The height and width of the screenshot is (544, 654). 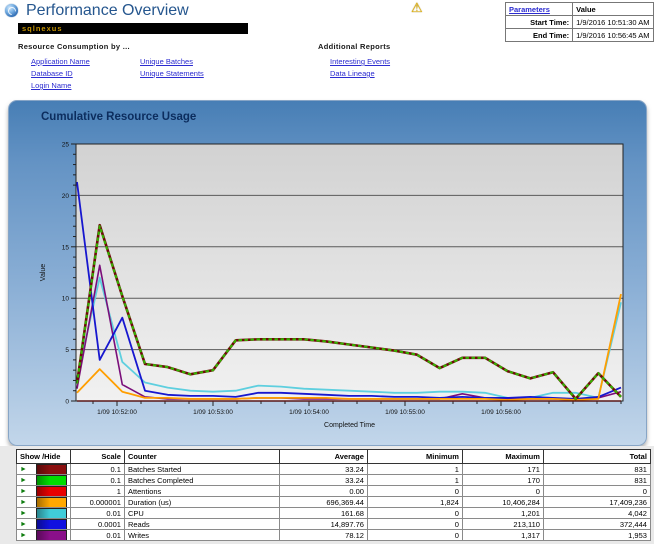 What do you see at coordinates (323, 524) in the screenshot?
I see `average-cell: 14,897.76` at bounding box center [323, 524].